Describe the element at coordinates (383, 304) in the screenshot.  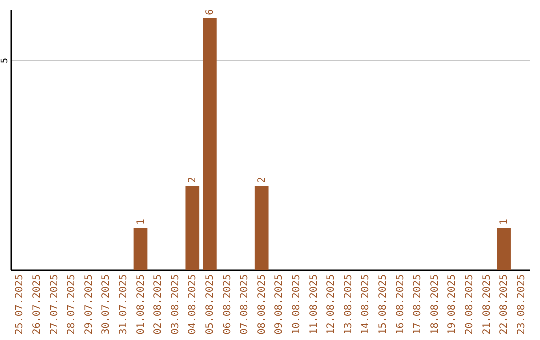
I see `x-tick-label: 15.08.2025` at that location.